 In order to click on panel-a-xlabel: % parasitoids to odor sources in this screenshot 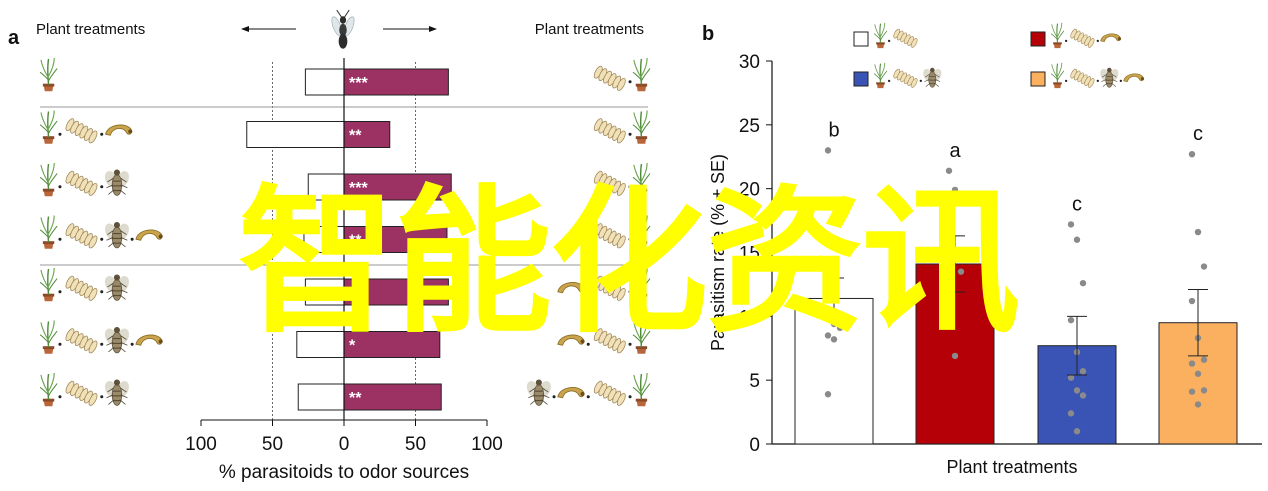, I will do `click(344, 472)`.